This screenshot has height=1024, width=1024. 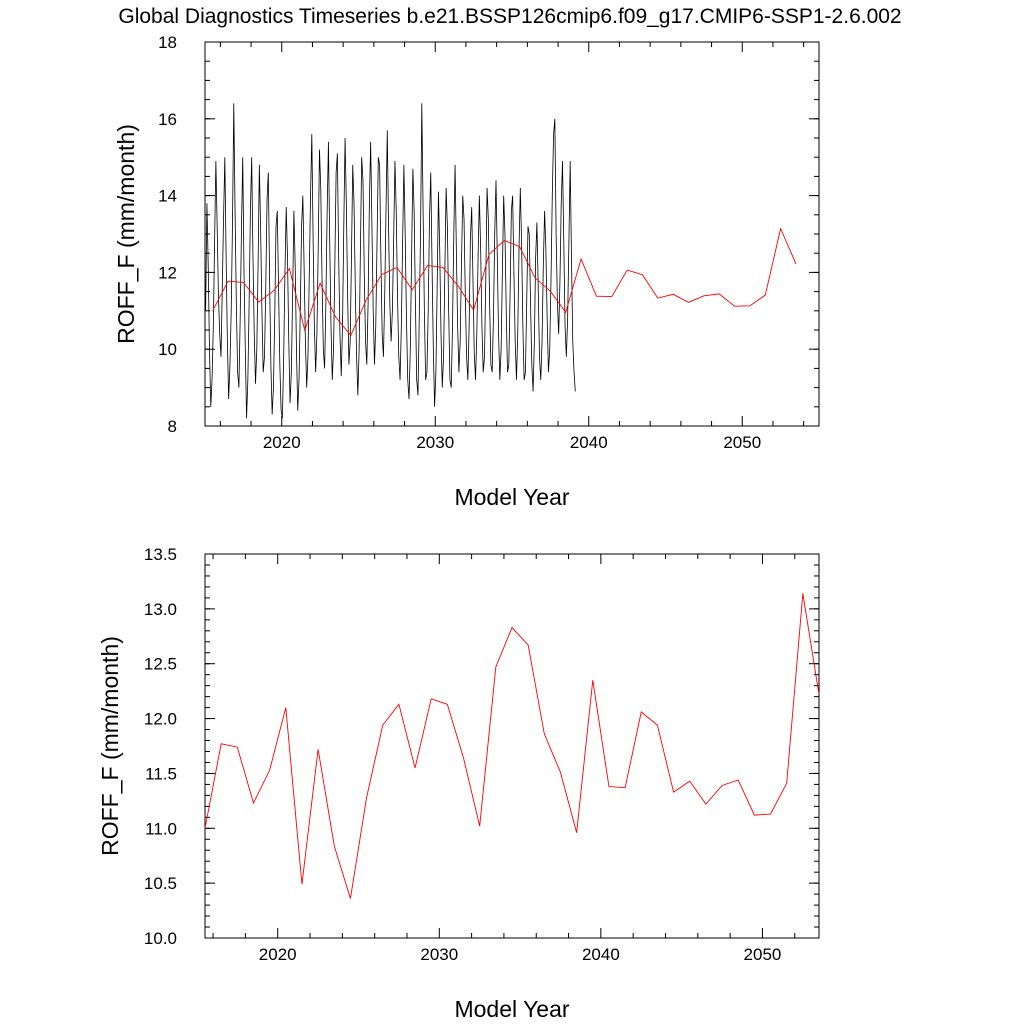 What do you see at coordinates (126, 234) in the screenshot?
I see `top-y-axis-label: ROFF_F (mm/month)` at bounding box center [126, 234].